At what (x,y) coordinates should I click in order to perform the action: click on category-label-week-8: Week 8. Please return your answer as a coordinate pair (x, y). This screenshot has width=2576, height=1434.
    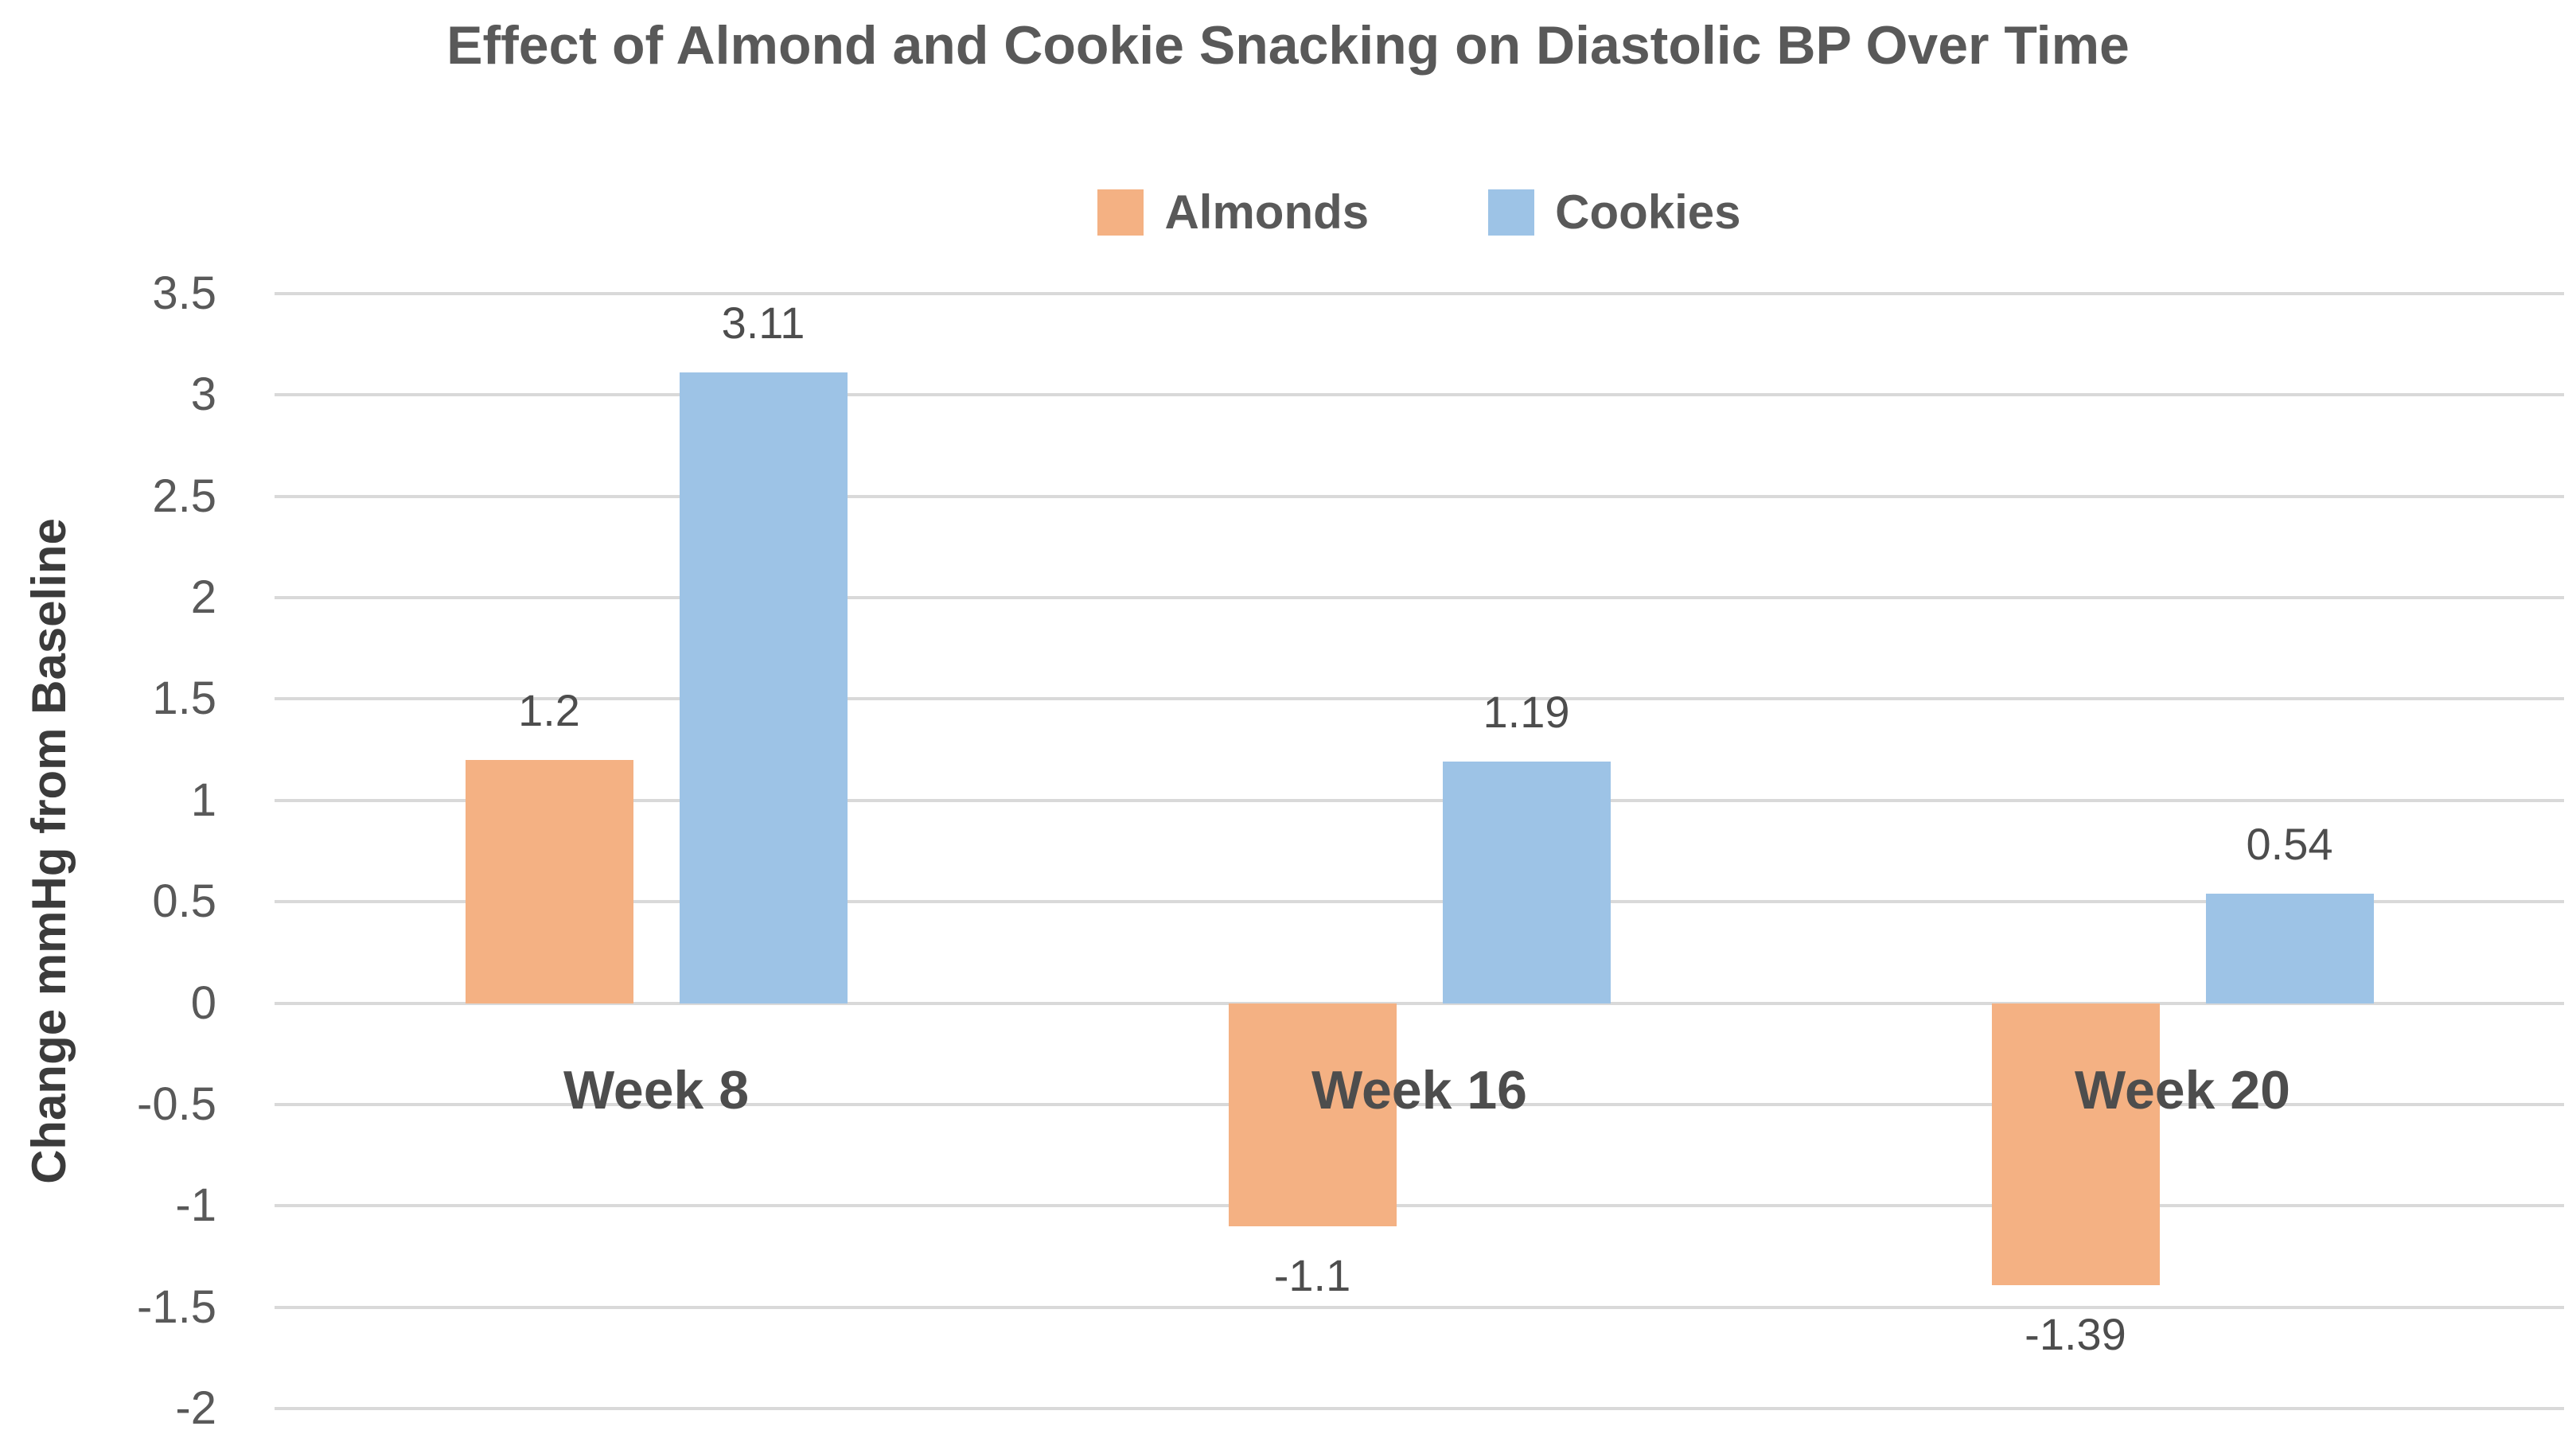
    Looking at the image, I should click on (656, 1090).